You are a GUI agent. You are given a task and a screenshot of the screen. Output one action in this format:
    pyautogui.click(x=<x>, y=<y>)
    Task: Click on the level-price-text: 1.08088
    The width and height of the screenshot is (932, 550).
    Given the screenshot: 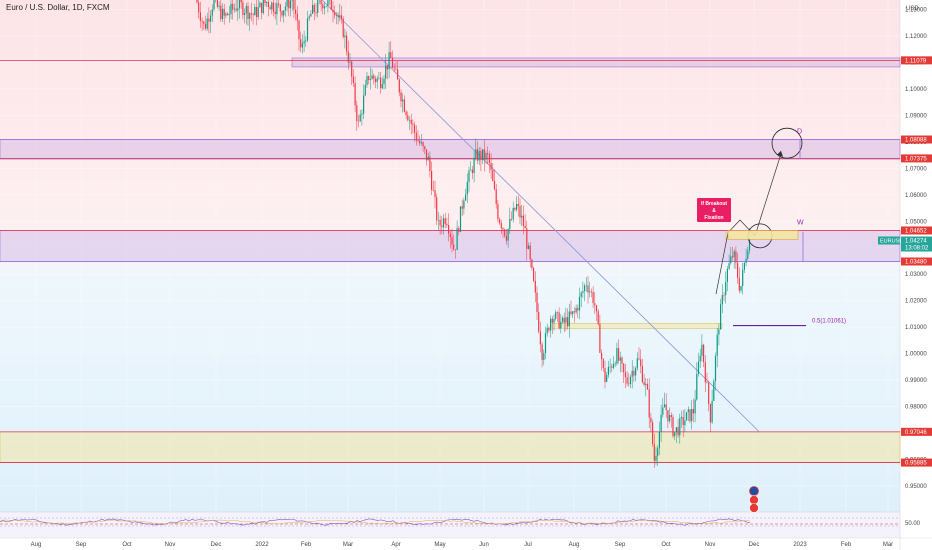 What is the action you would take?
    pyautogui.click(x=916, y=141)
    